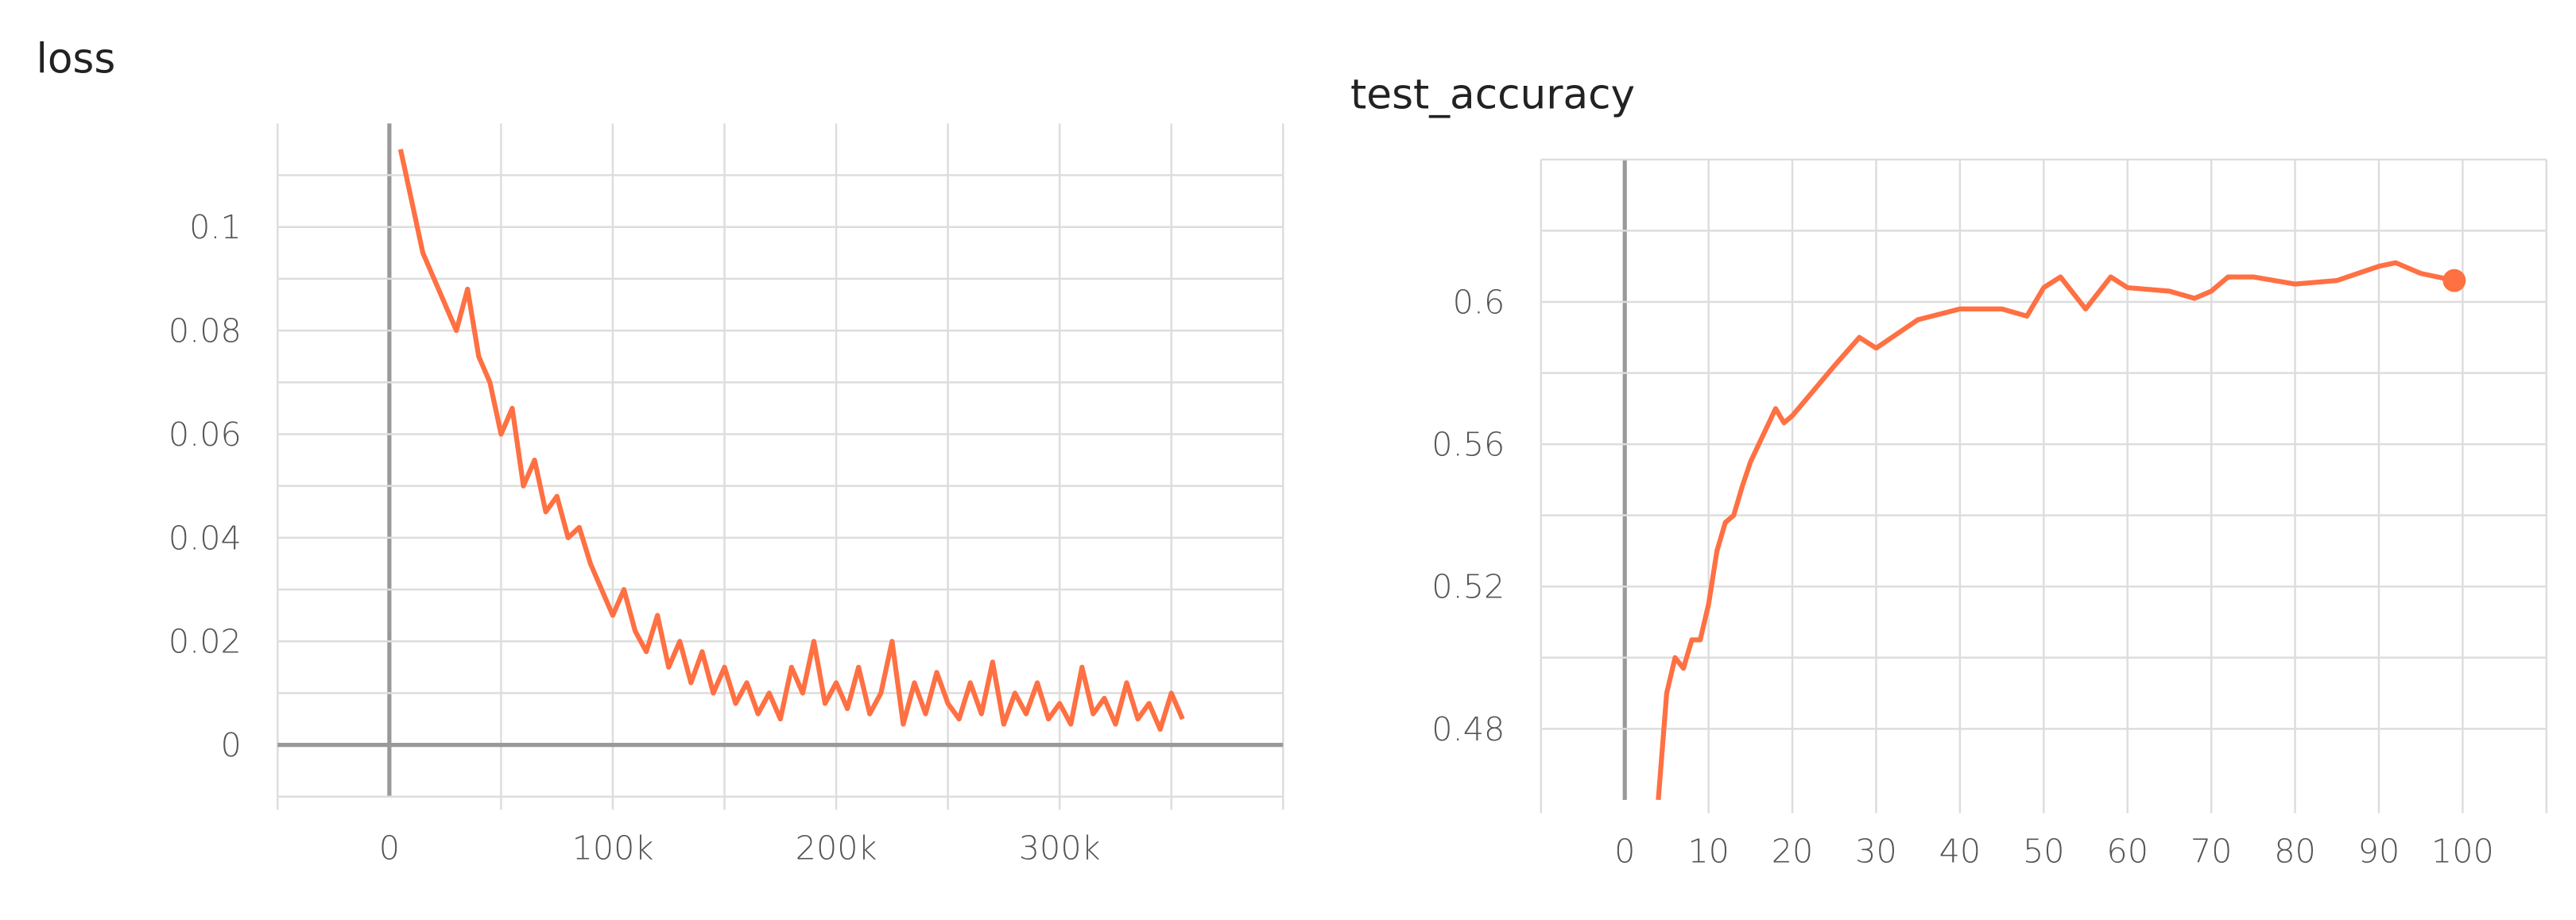 The height and width of the screenshot is (920, 2576). Describe the element at coordinates (1468, 445) in the screenshot. I see `y-tick-label: 0.56` at that location.